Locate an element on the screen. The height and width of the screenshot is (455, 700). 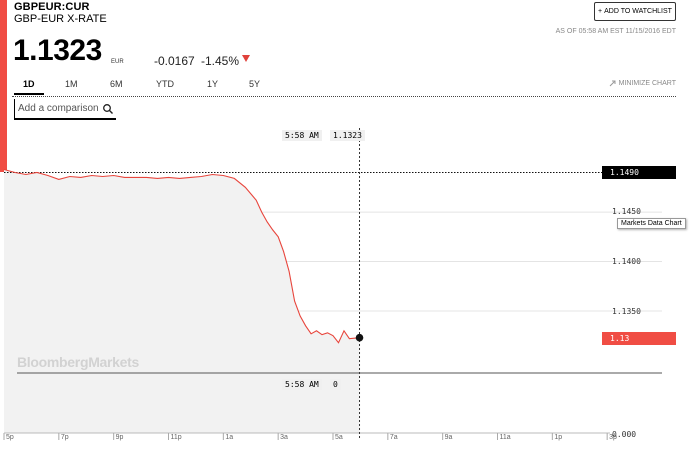
add-to-watchlist-button: + ADD TO WATCHLIST is located at coordinates (635, 11).